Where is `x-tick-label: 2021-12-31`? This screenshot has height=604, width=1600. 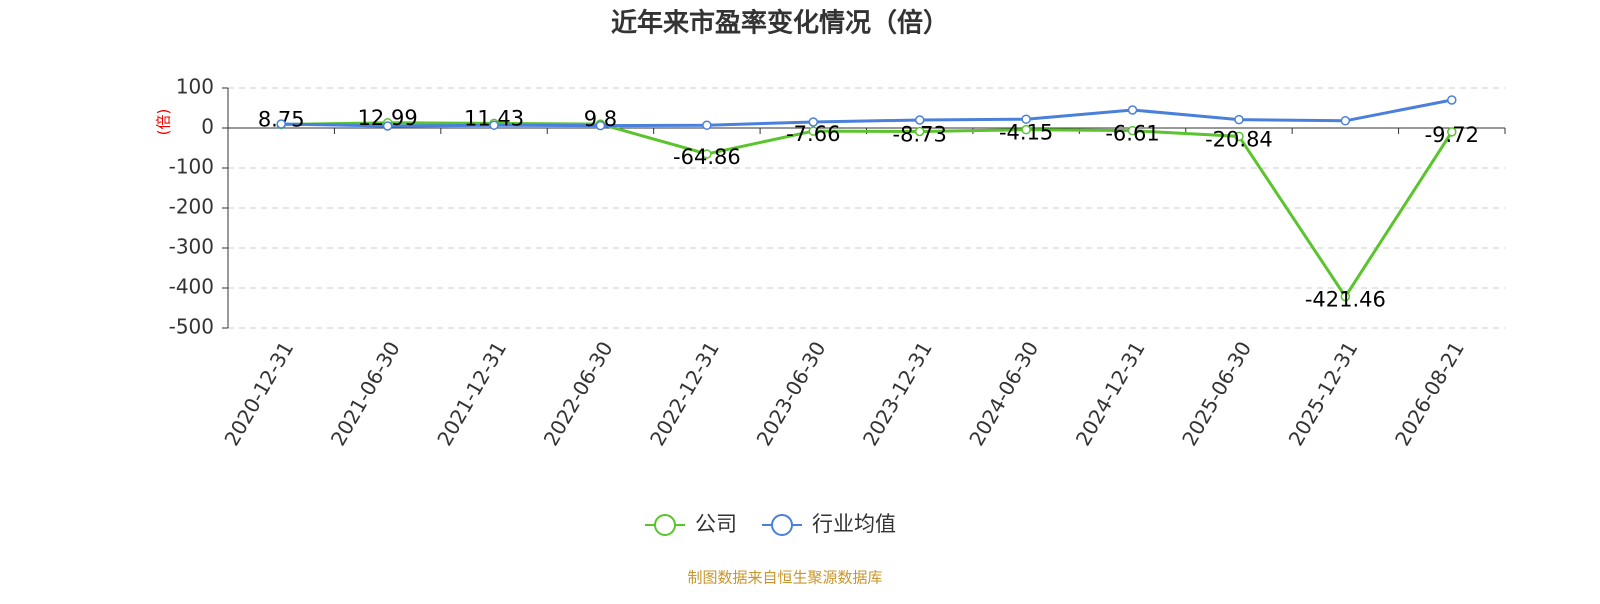 x-tick-label: 2021-12-31 is located at coordinates (471, 393).